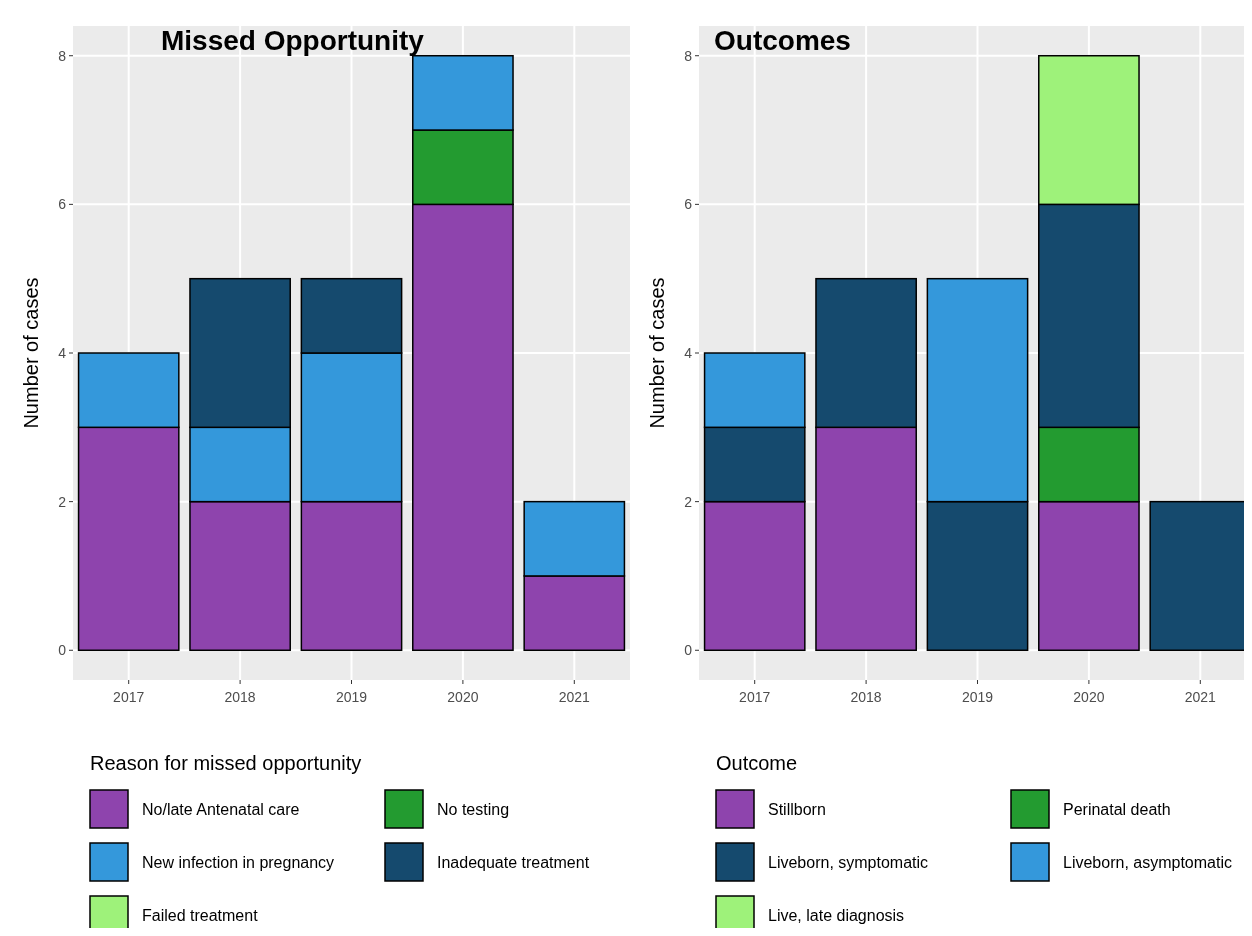  Describe the element at coordinates (226, 763) in the screenshot. I see `legend-title: Reason for missed opportunity` at that location.